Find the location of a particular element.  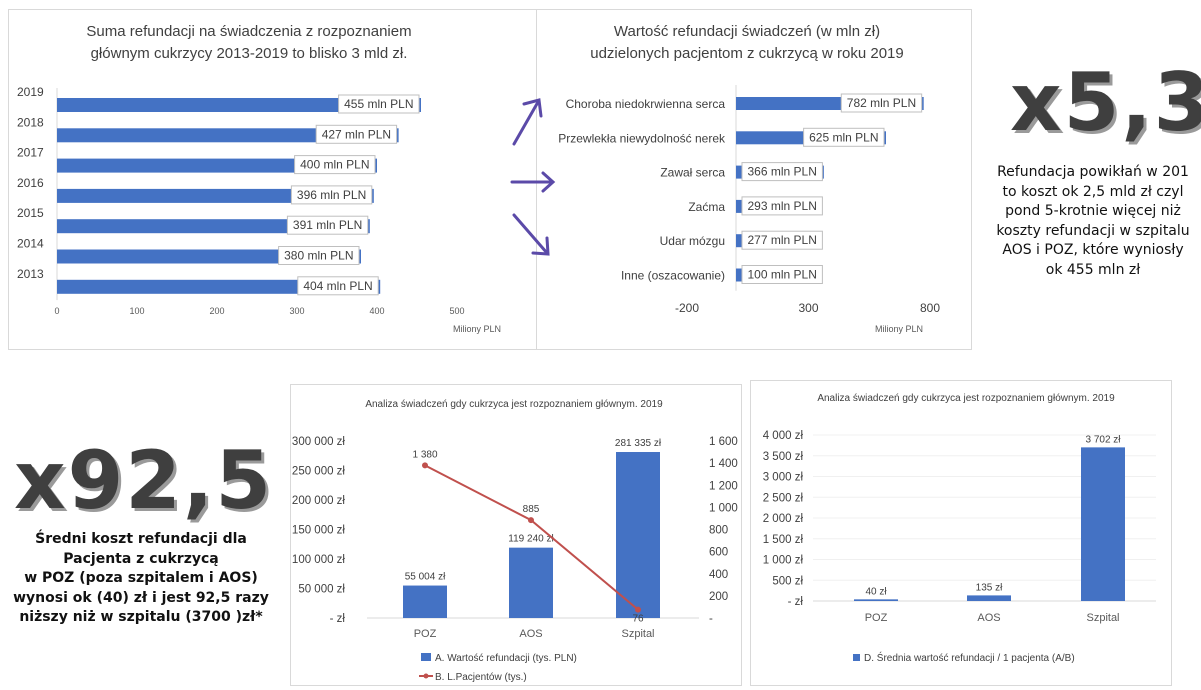

legend-label: A. Wartość refundacji (tys. PLN) is located at coordinates (506, 658).